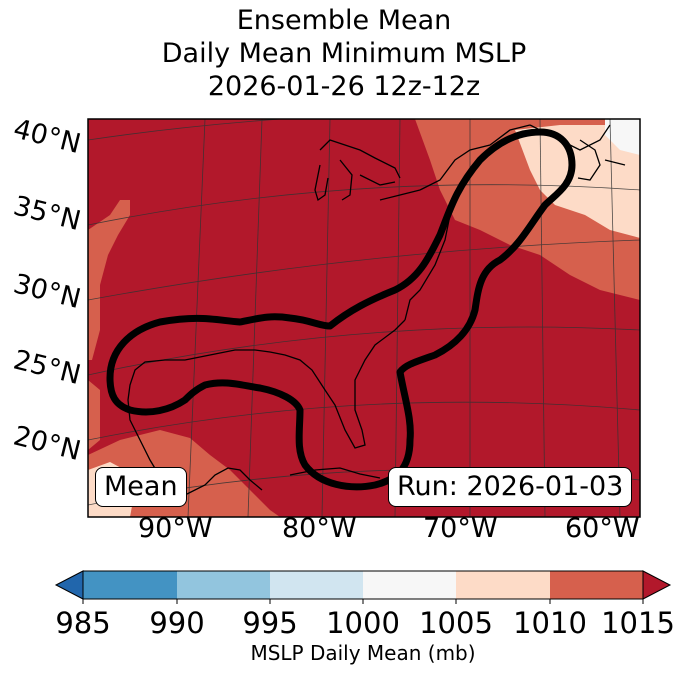 The height and width of the screenshot is (674, 688). What do you see at coordinates (175, 528) in the screenshot?
I see `lon-label-90w: 90°W` at bounding box center [175, 528].